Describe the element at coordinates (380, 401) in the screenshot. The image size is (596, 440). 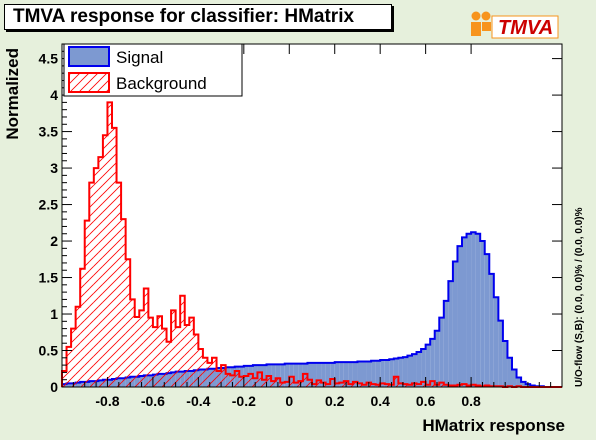
I see `x-tick-label: 0.4` at that location.